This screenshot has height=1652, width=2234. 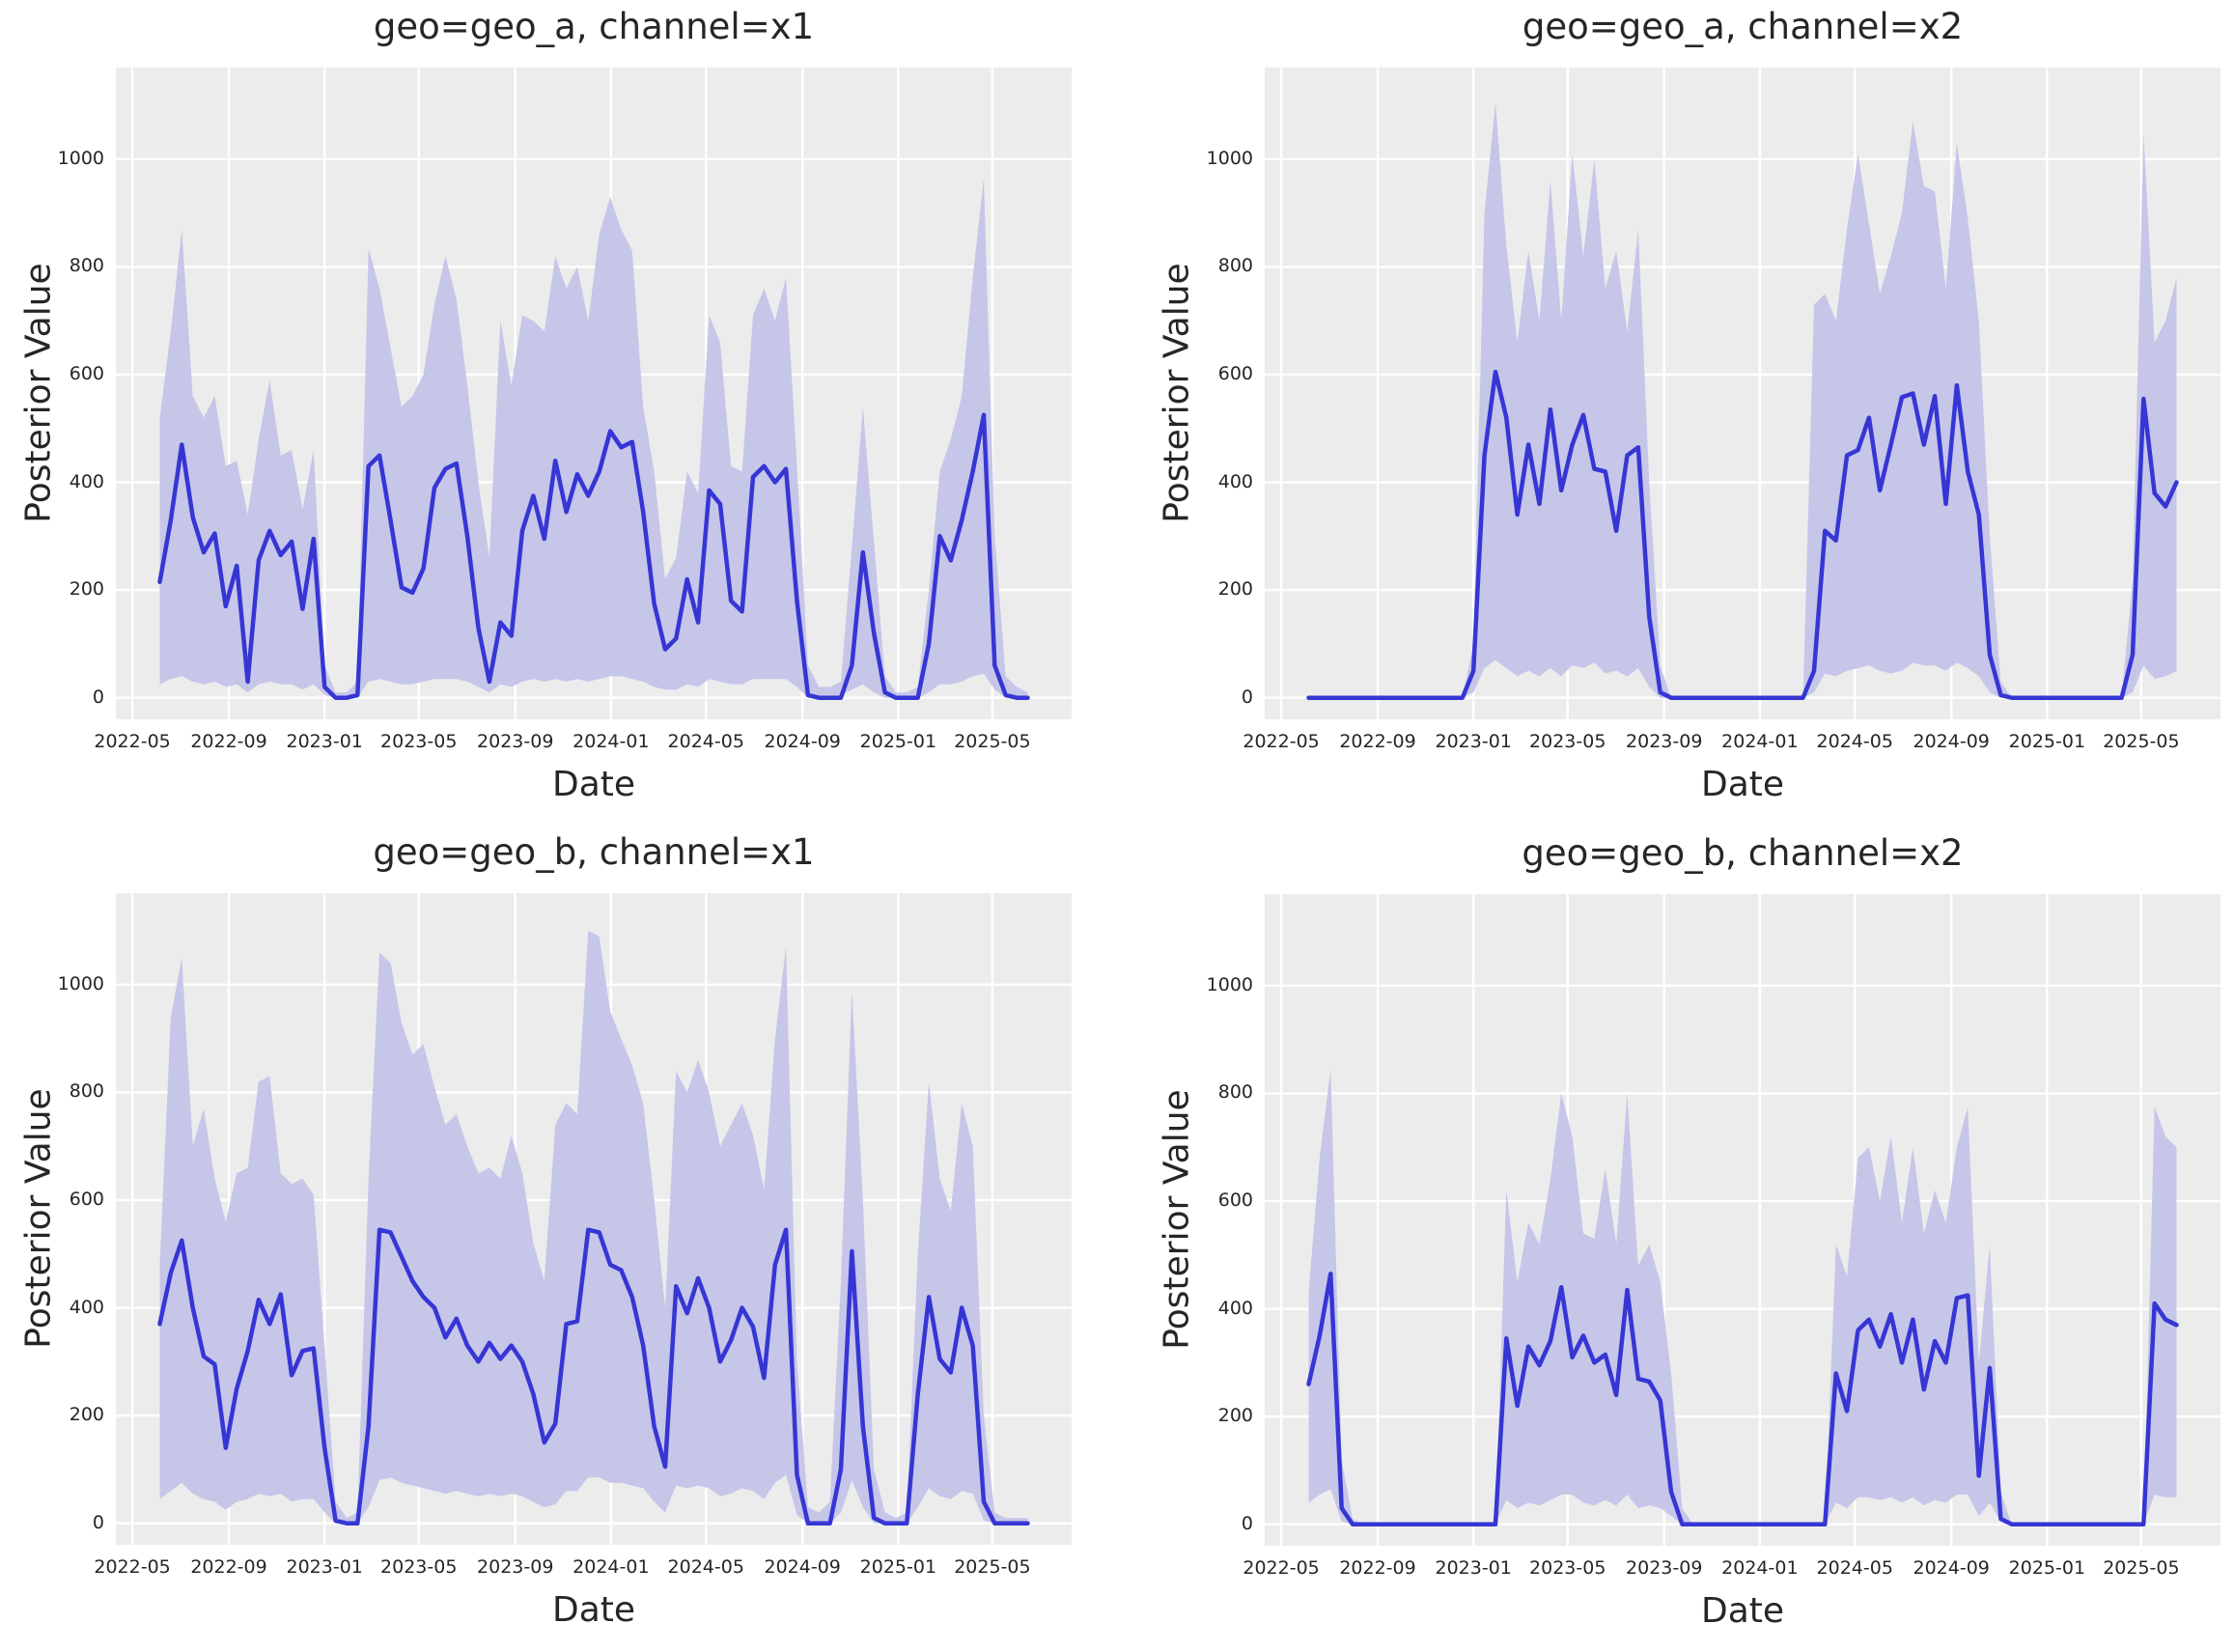 What do you see at coordinates (1743, 27) in the screenshot?
I see `panel-title: geo=geo_a, channel=x2` at bounding box center [1743, 27].